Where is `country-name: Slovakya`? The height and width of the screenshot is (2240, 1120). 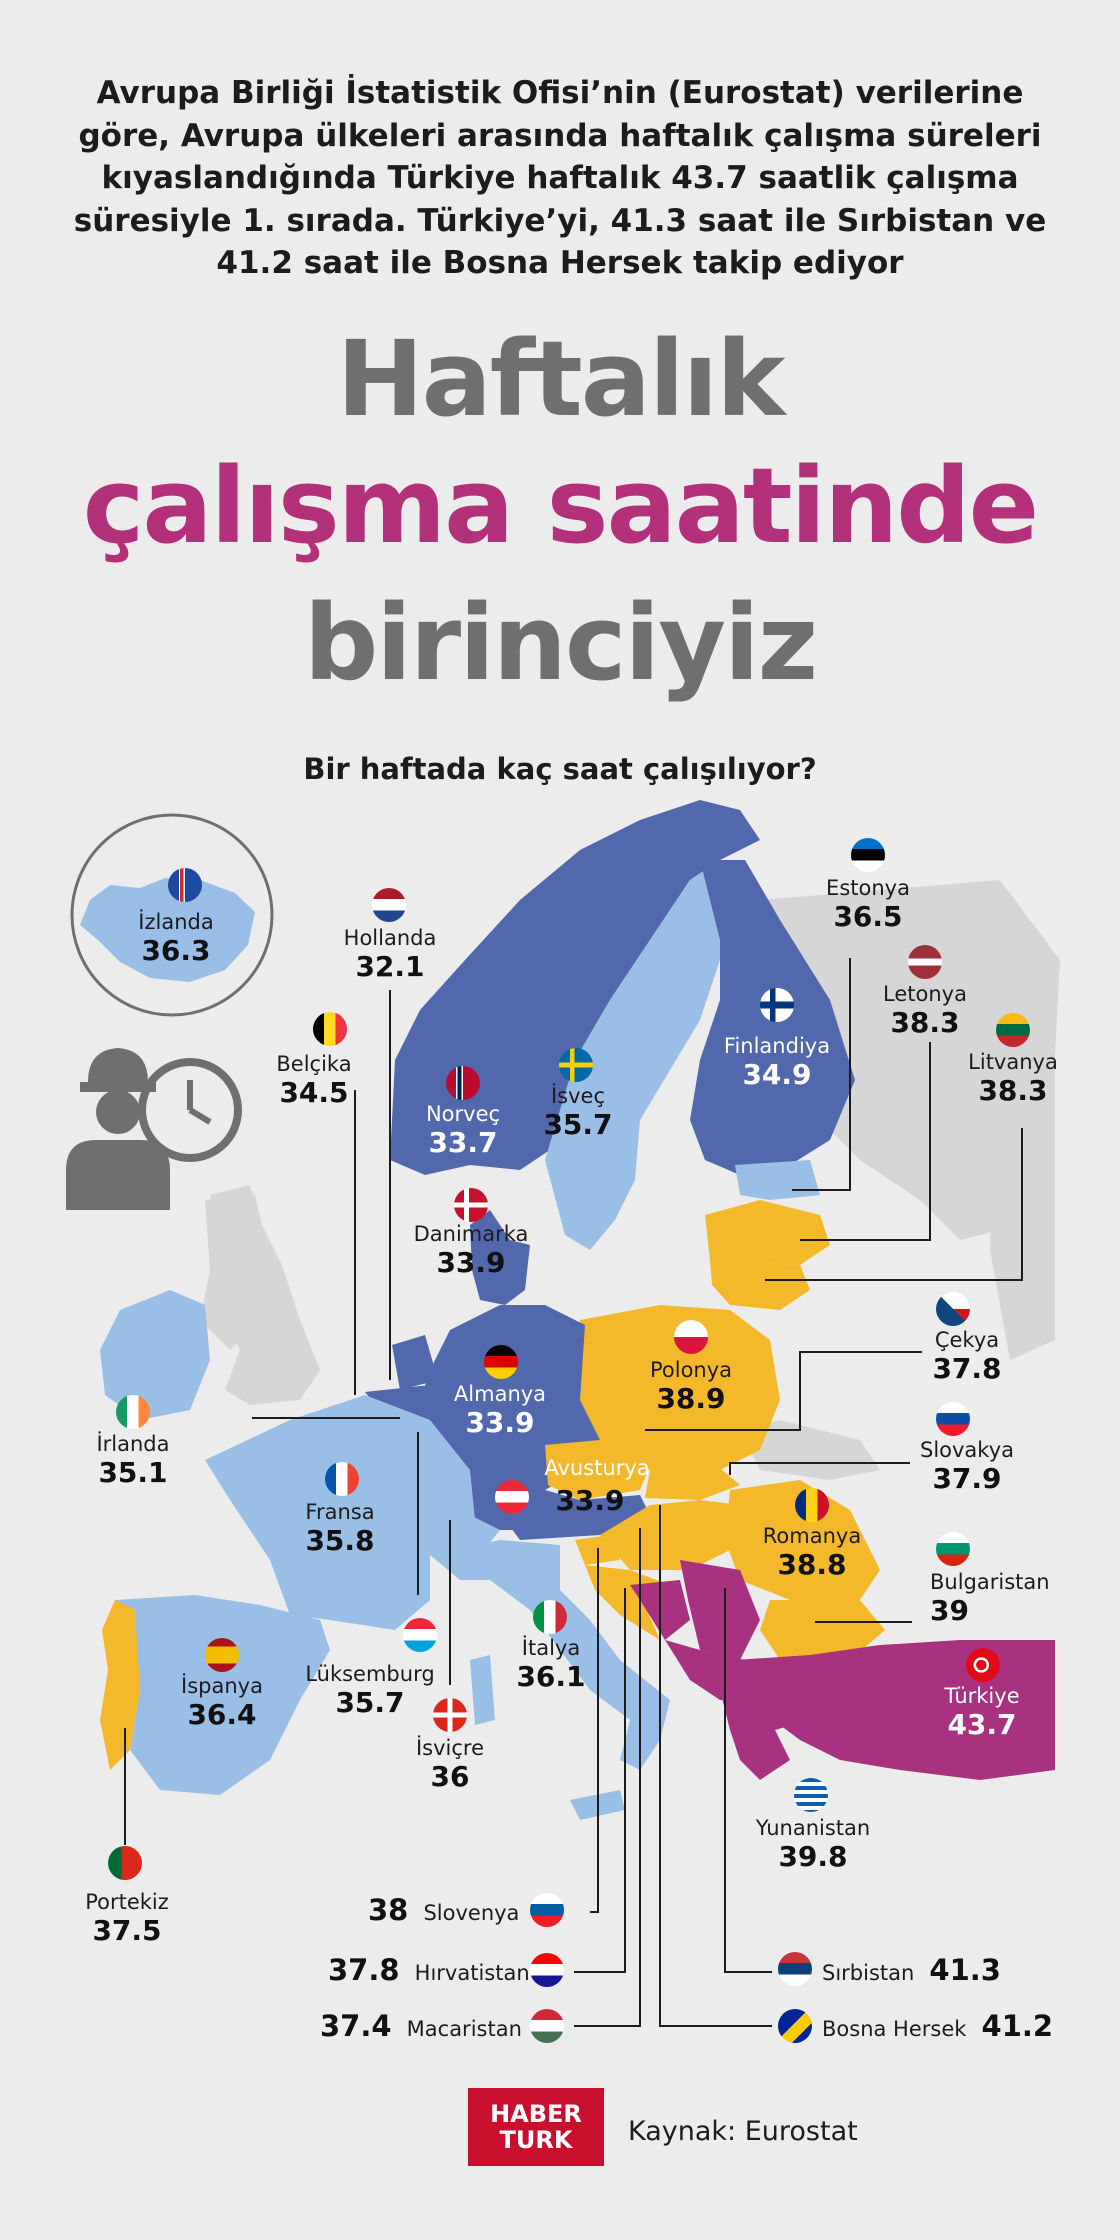
country-name: Slovakya is located at coordinates (967, 1450).